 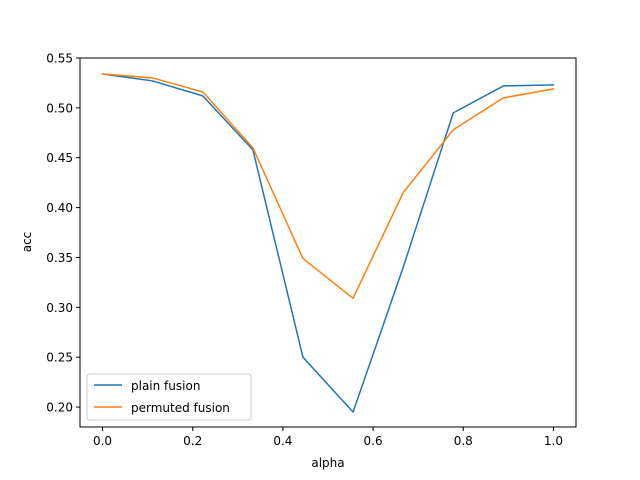 I want to click on legend-label-permuted-fusion: permuted fusion, so click(x=180, y=408).